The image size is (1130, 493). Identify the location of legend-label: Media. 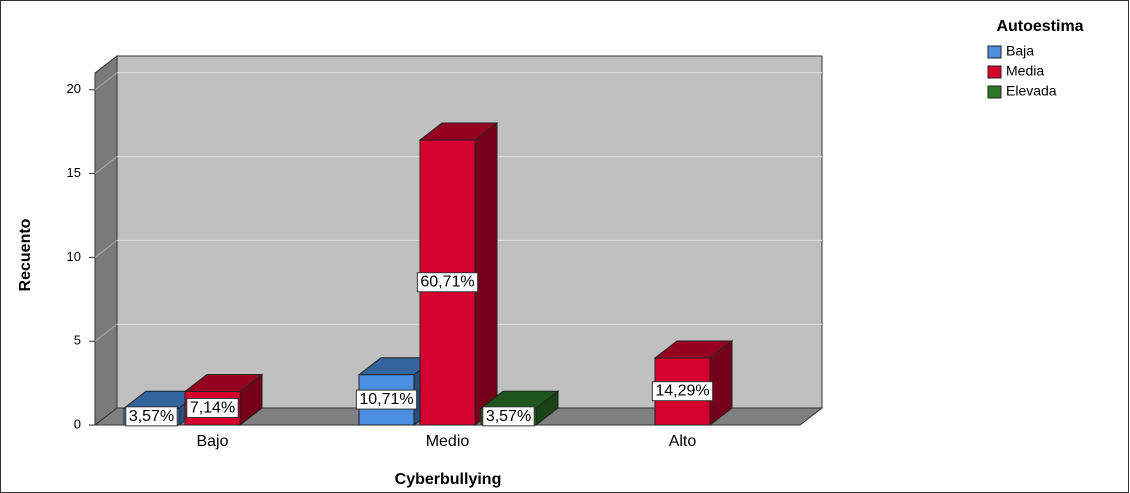
(1025, 71).